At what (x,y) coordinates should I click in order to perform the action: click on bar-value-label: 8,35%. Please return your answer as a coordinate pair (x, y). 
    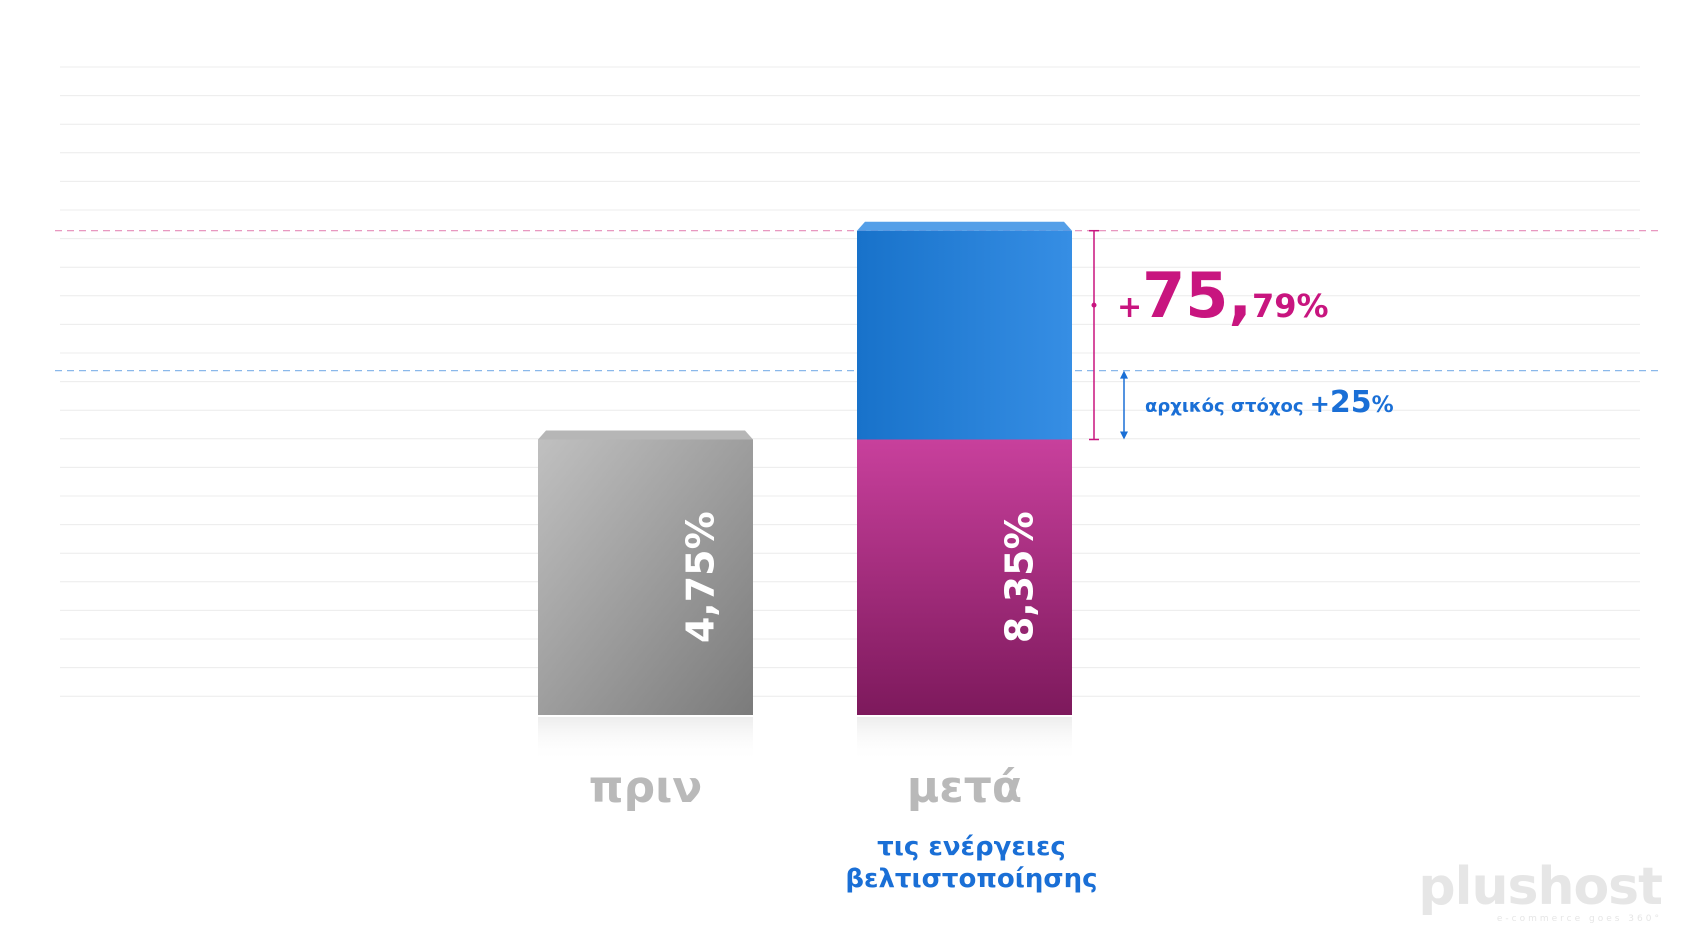
    Looking at the image, I should click on (1020, 577).